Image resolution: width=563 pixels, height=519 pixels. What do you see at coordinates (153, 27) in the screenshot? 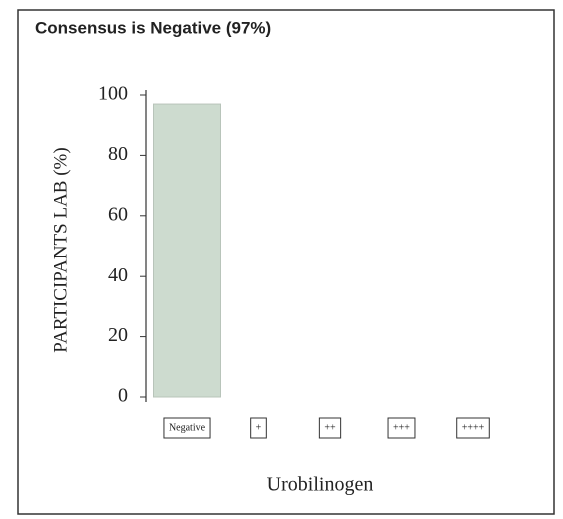
I see `chart-title: Consensus is Negative (97%)` at bounding box center [153, 27].